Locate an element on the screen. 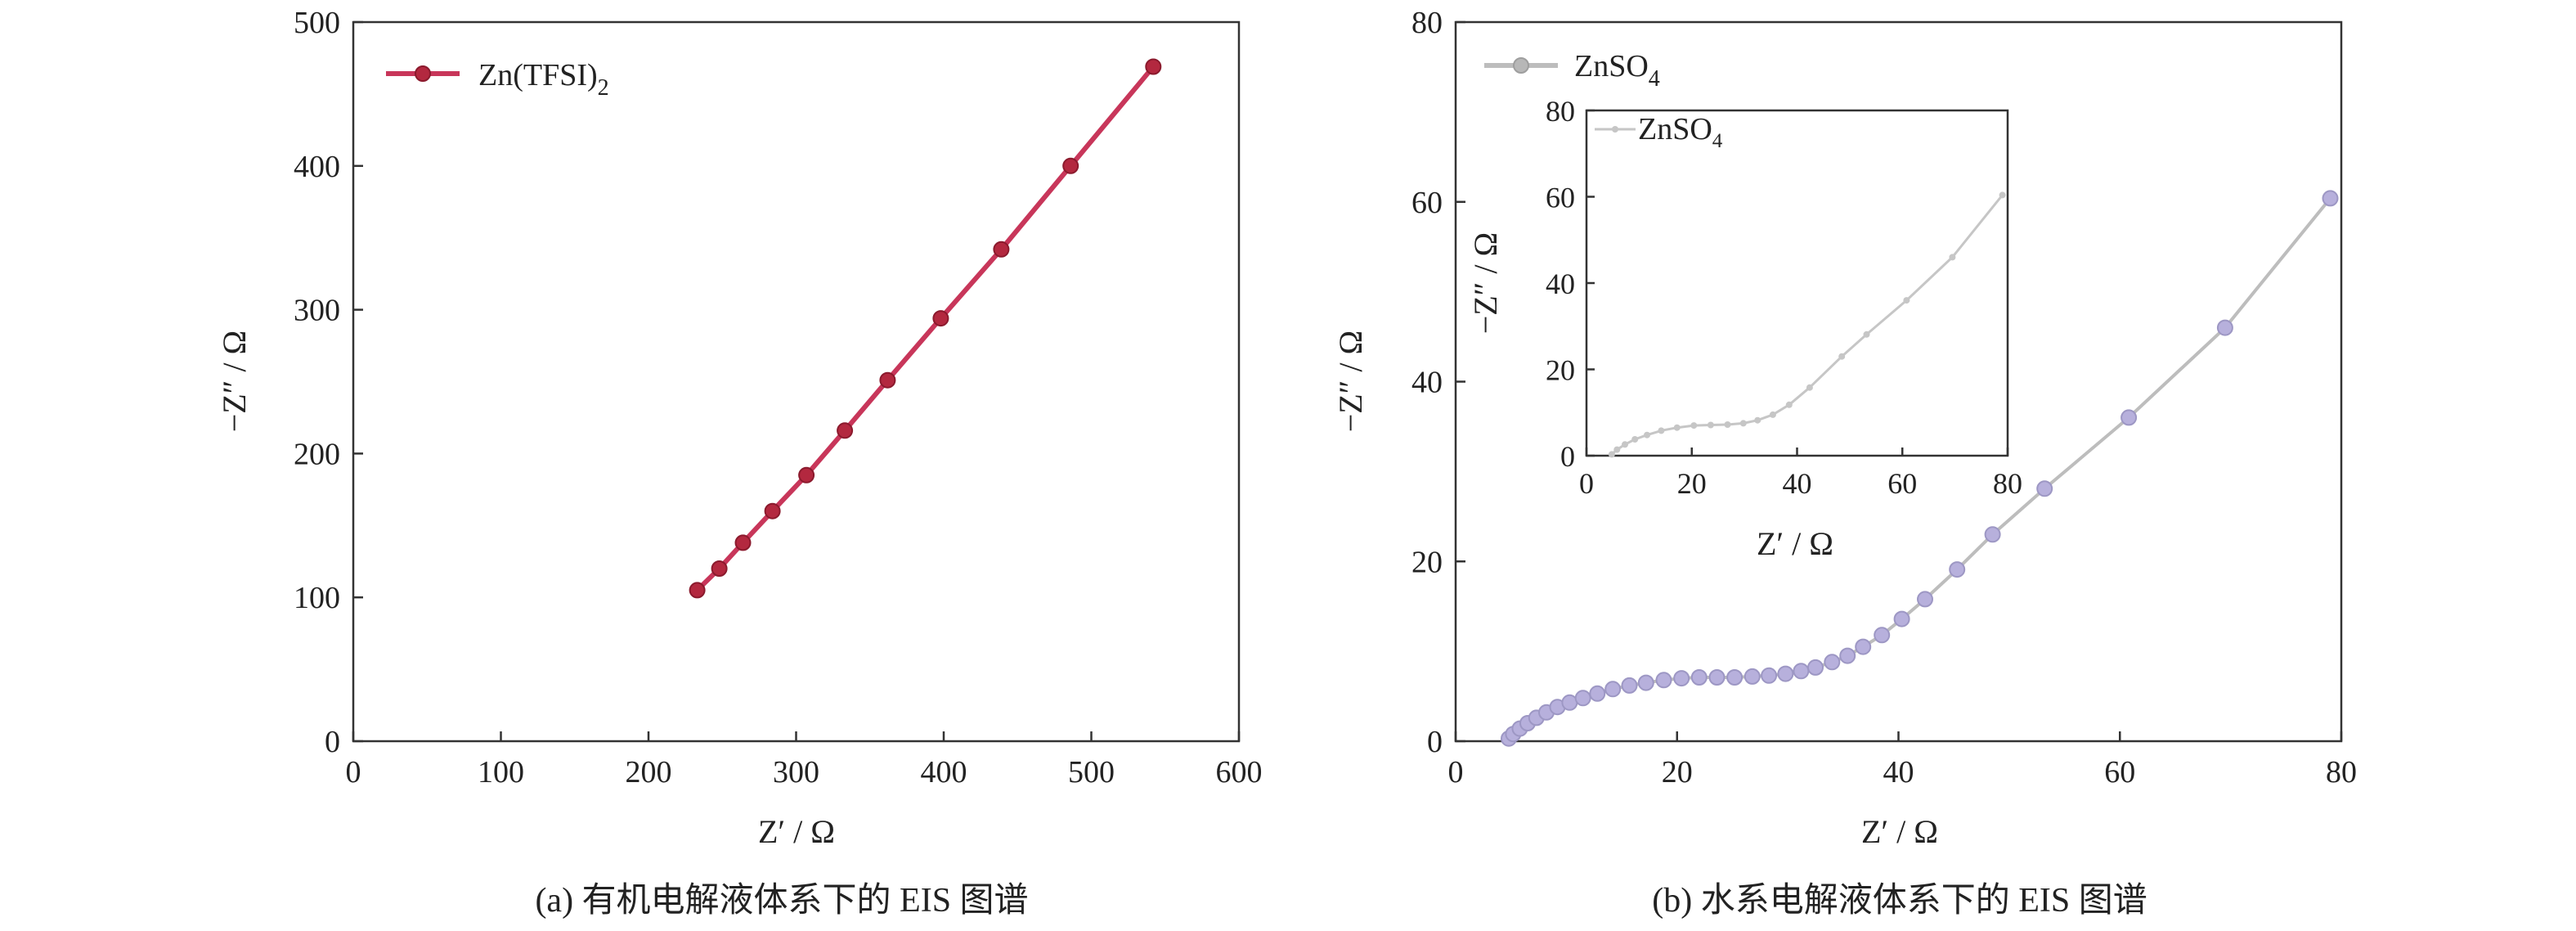 The height and width of the screenshot is (931, 2576). a-y-tick-label: 300 is located at coordinates (317, 311).